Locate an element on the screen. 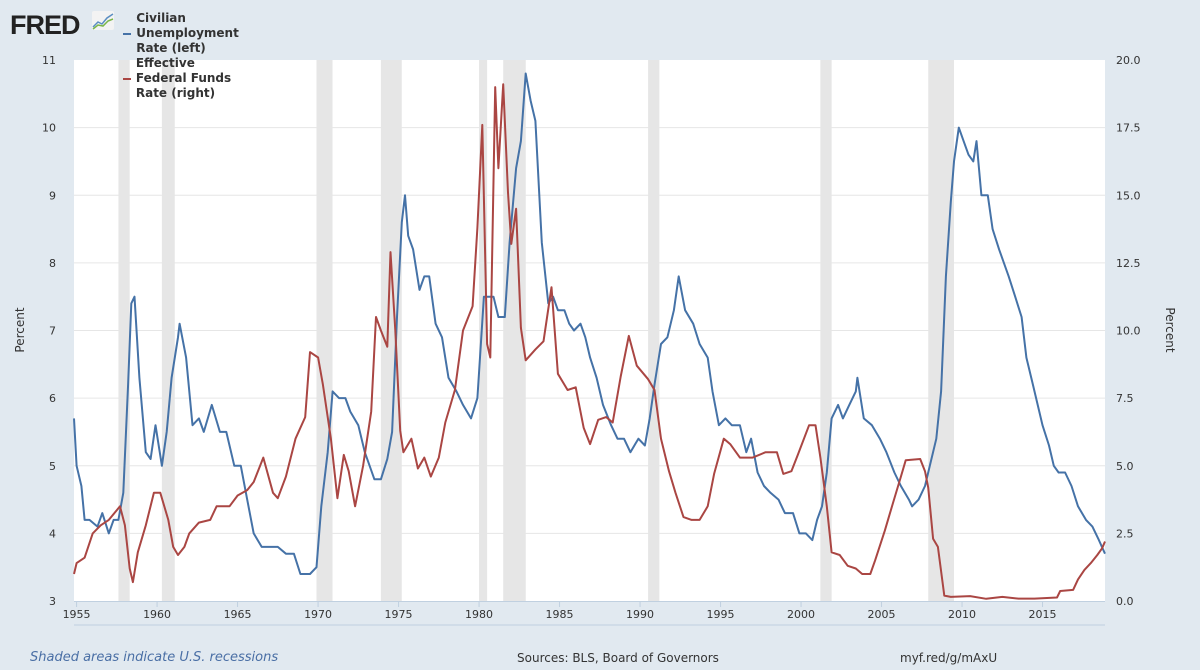  x-tick-label: 1970 is located at coordinates (318, 614).